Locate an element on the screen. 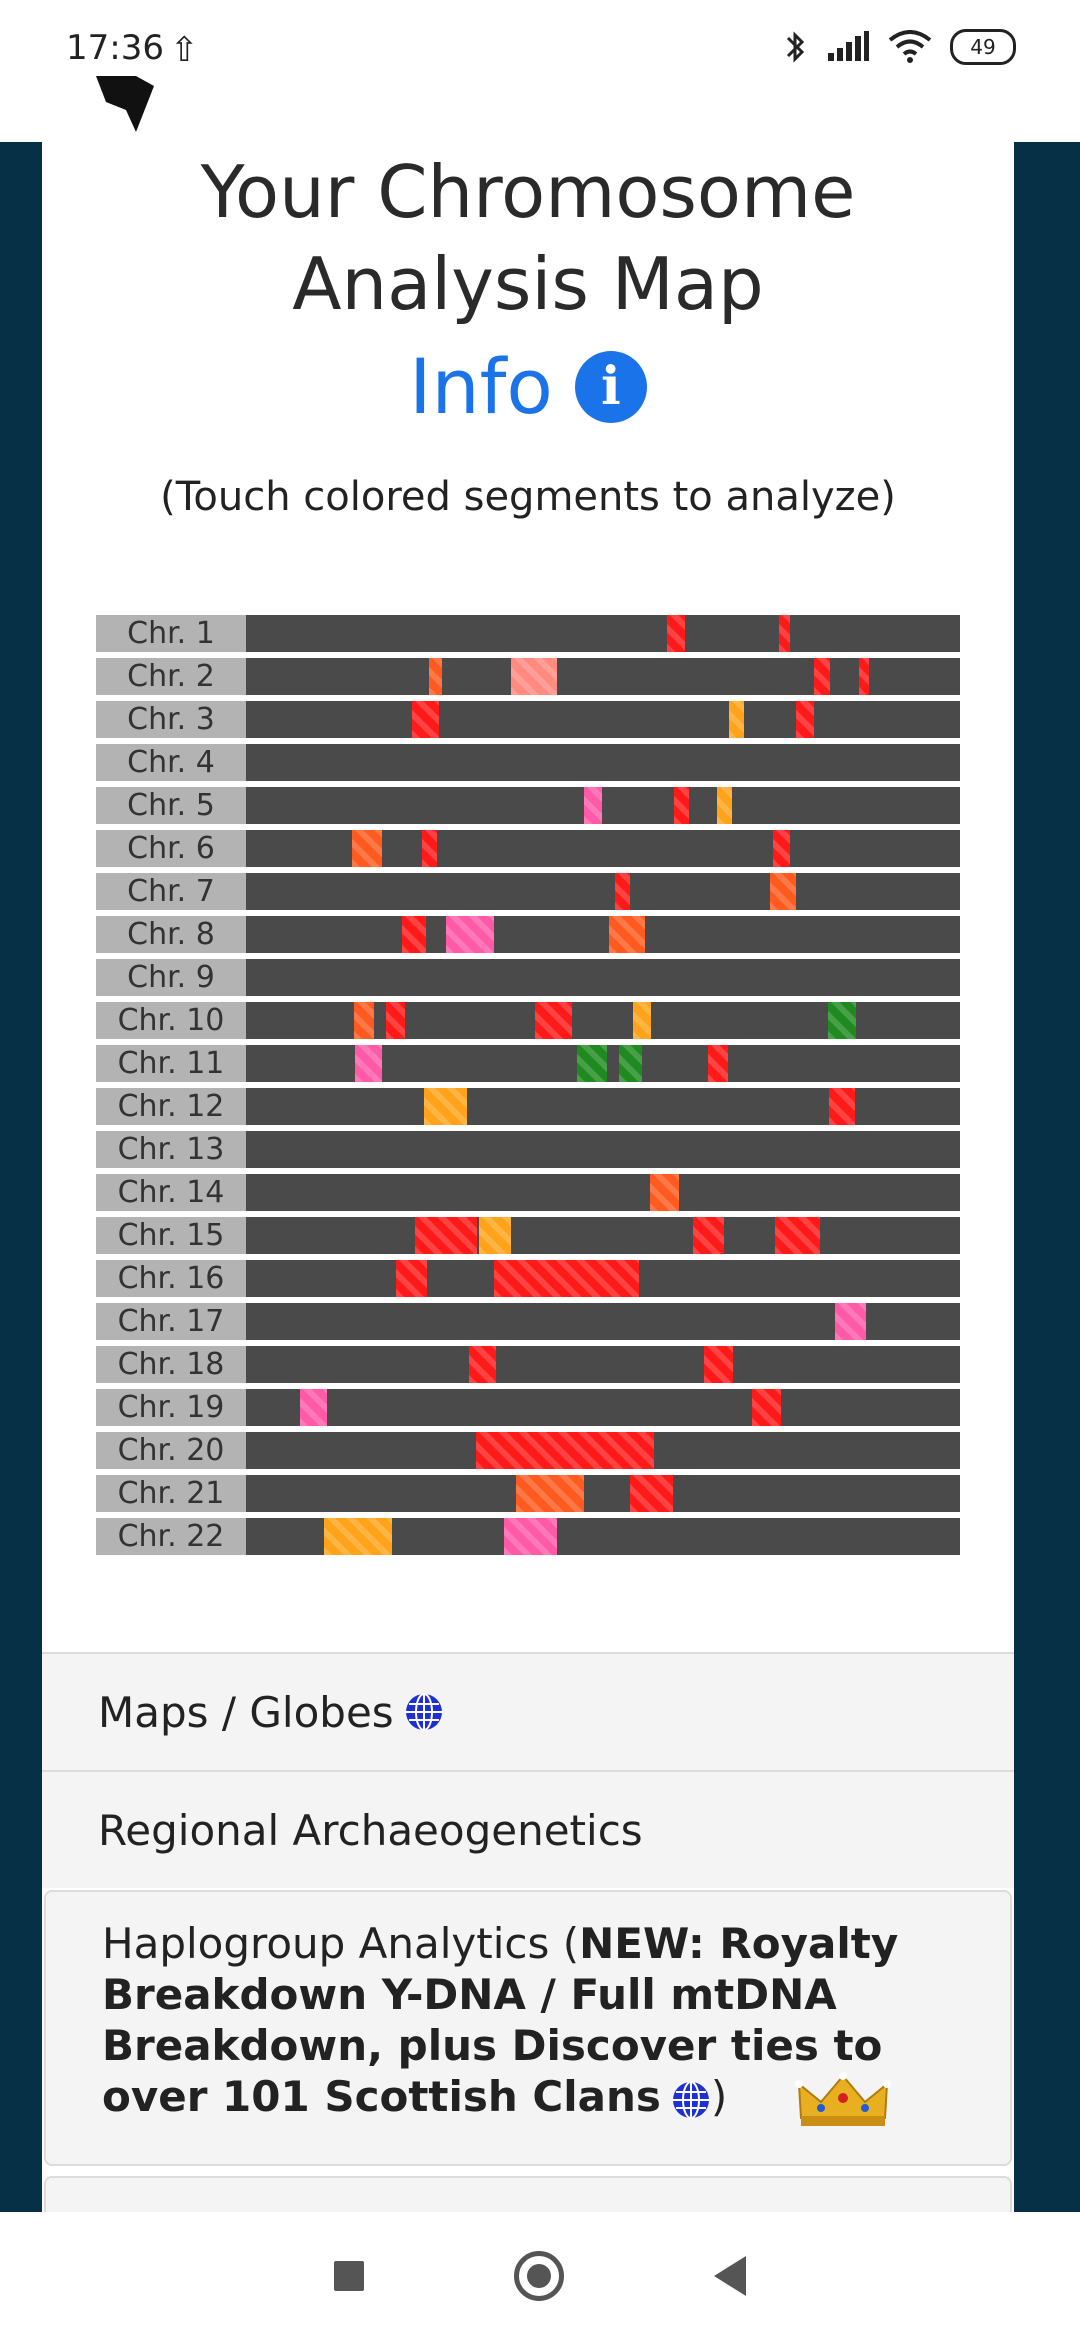 This screenshot has width=1080, height=2340. battery-indicator: 49 is located at coordinates (983, 47).